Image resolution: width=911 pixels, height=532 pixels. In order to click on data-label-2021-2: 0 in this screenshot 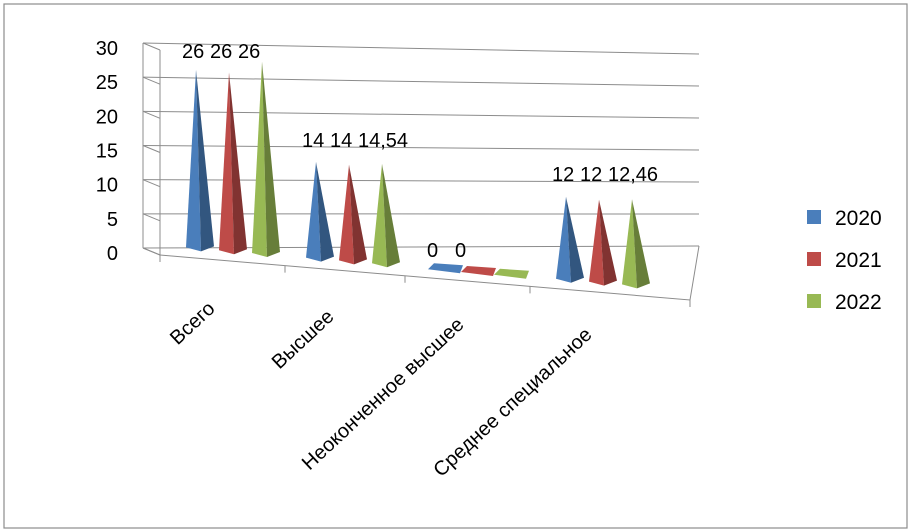, I will do `click(460, 251)`.